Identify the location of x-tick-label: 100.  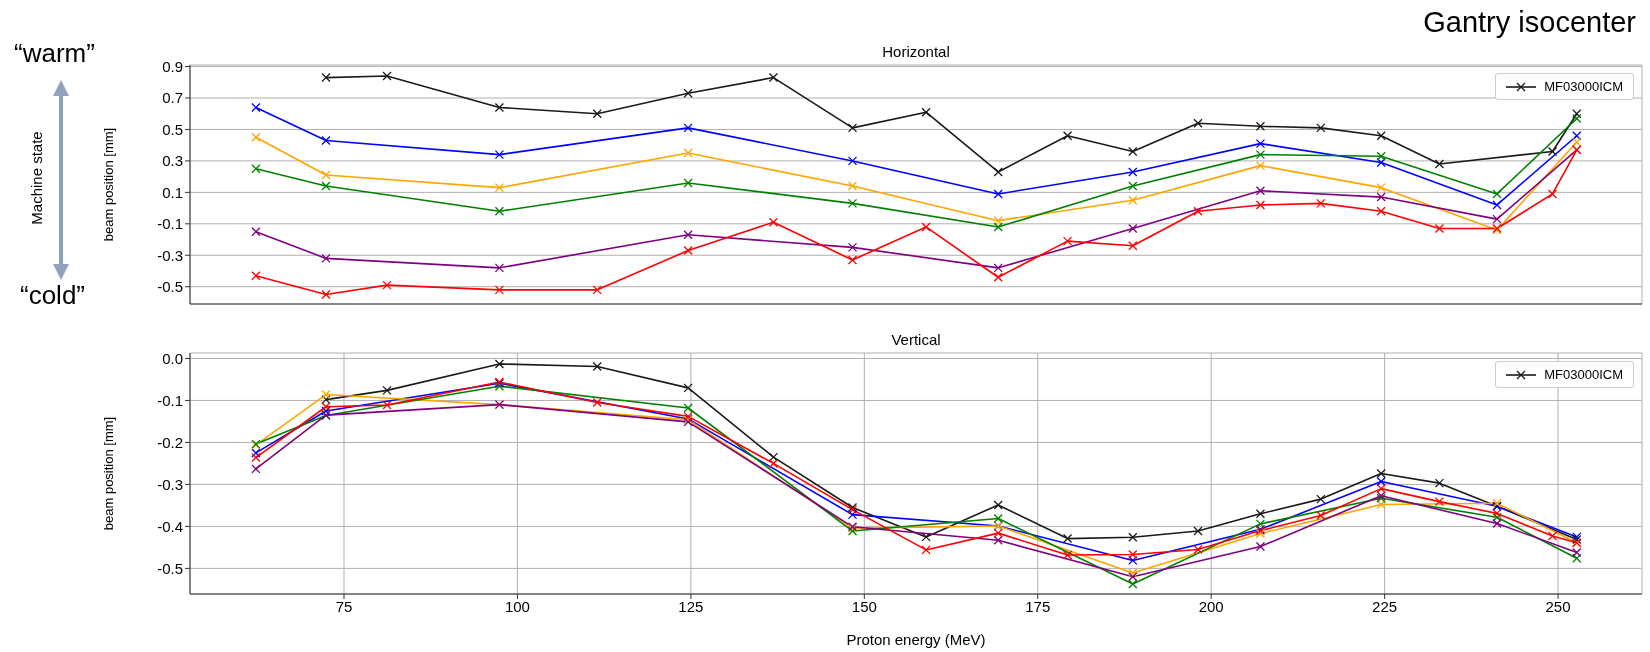
(517, 606).